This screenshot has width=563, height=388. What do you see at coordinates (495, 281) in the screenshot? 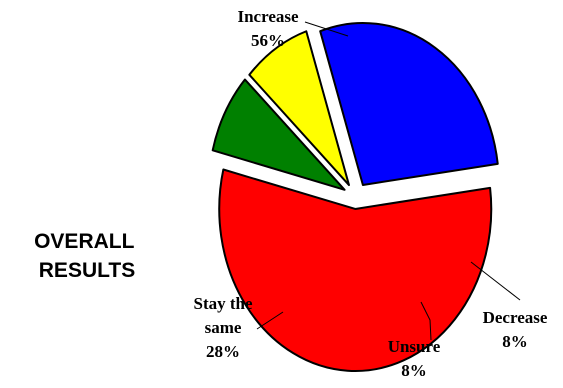
I see `leader-line-decrease` at bounding box center [495, 281].